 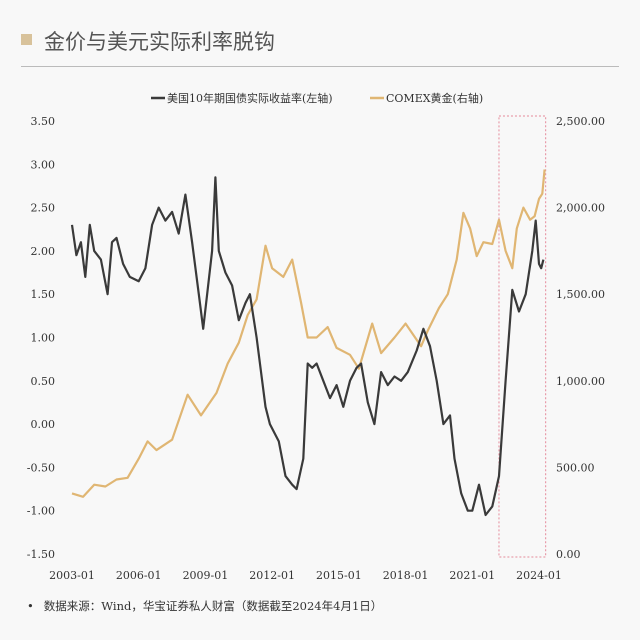 What do you see at coordinates (522, 336) in the screenshot?
I see `highlight-box` at bounding box center [522, 336].